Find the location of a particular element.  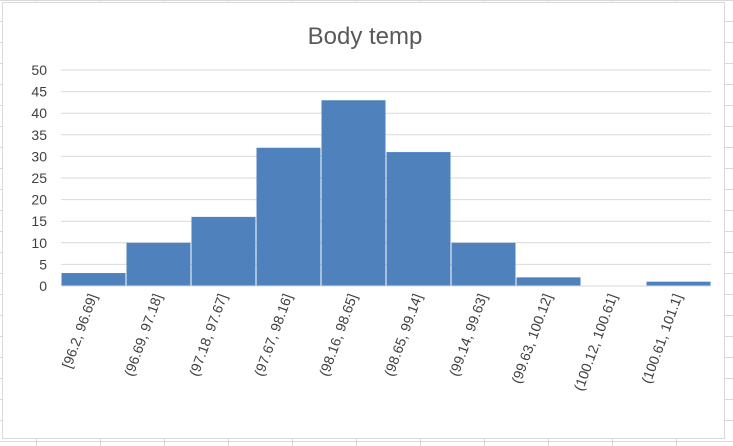

x-tick-label: (97.18, 97.67] is located at coordinates (208, 335).